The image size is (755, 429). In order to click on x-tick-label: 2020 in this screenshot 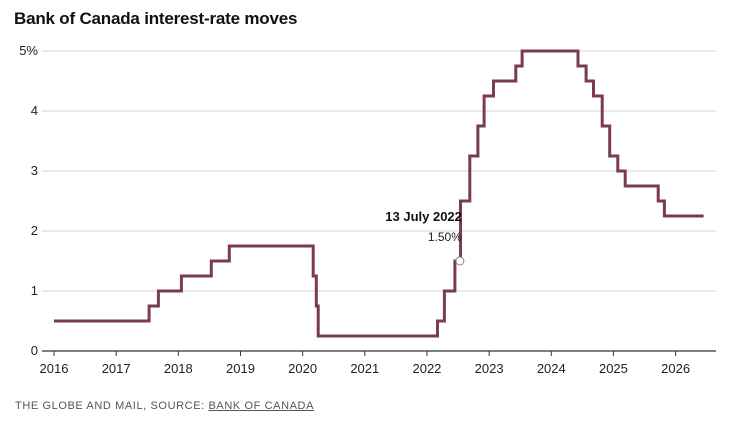, I will do `click(302, 368)`.